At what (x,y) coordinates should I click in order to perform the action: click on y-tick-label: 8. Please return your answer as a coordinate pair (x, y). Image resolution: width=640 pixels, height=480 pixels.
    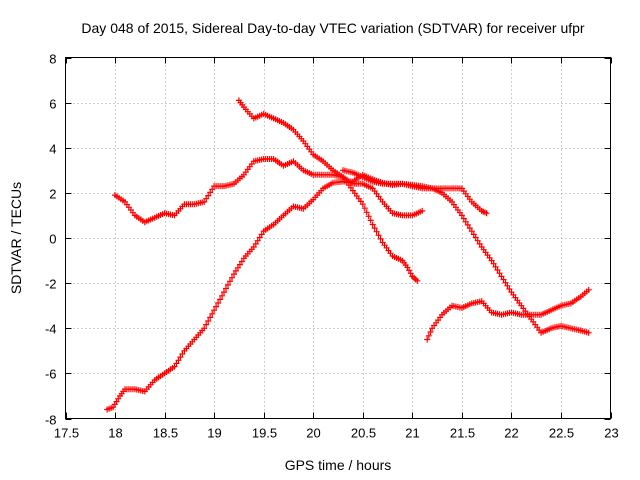
    Looking at the image, I should click on (52, 59).